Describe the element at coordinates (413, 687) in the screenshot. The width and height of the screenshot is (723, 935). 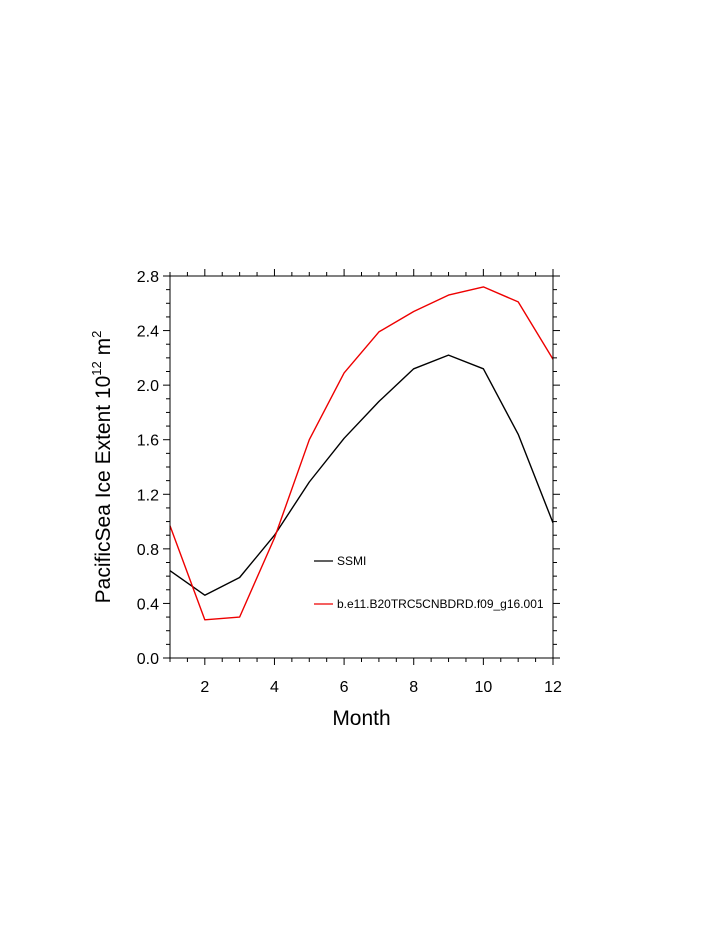
I see `x-tick-label: 8` at that location.